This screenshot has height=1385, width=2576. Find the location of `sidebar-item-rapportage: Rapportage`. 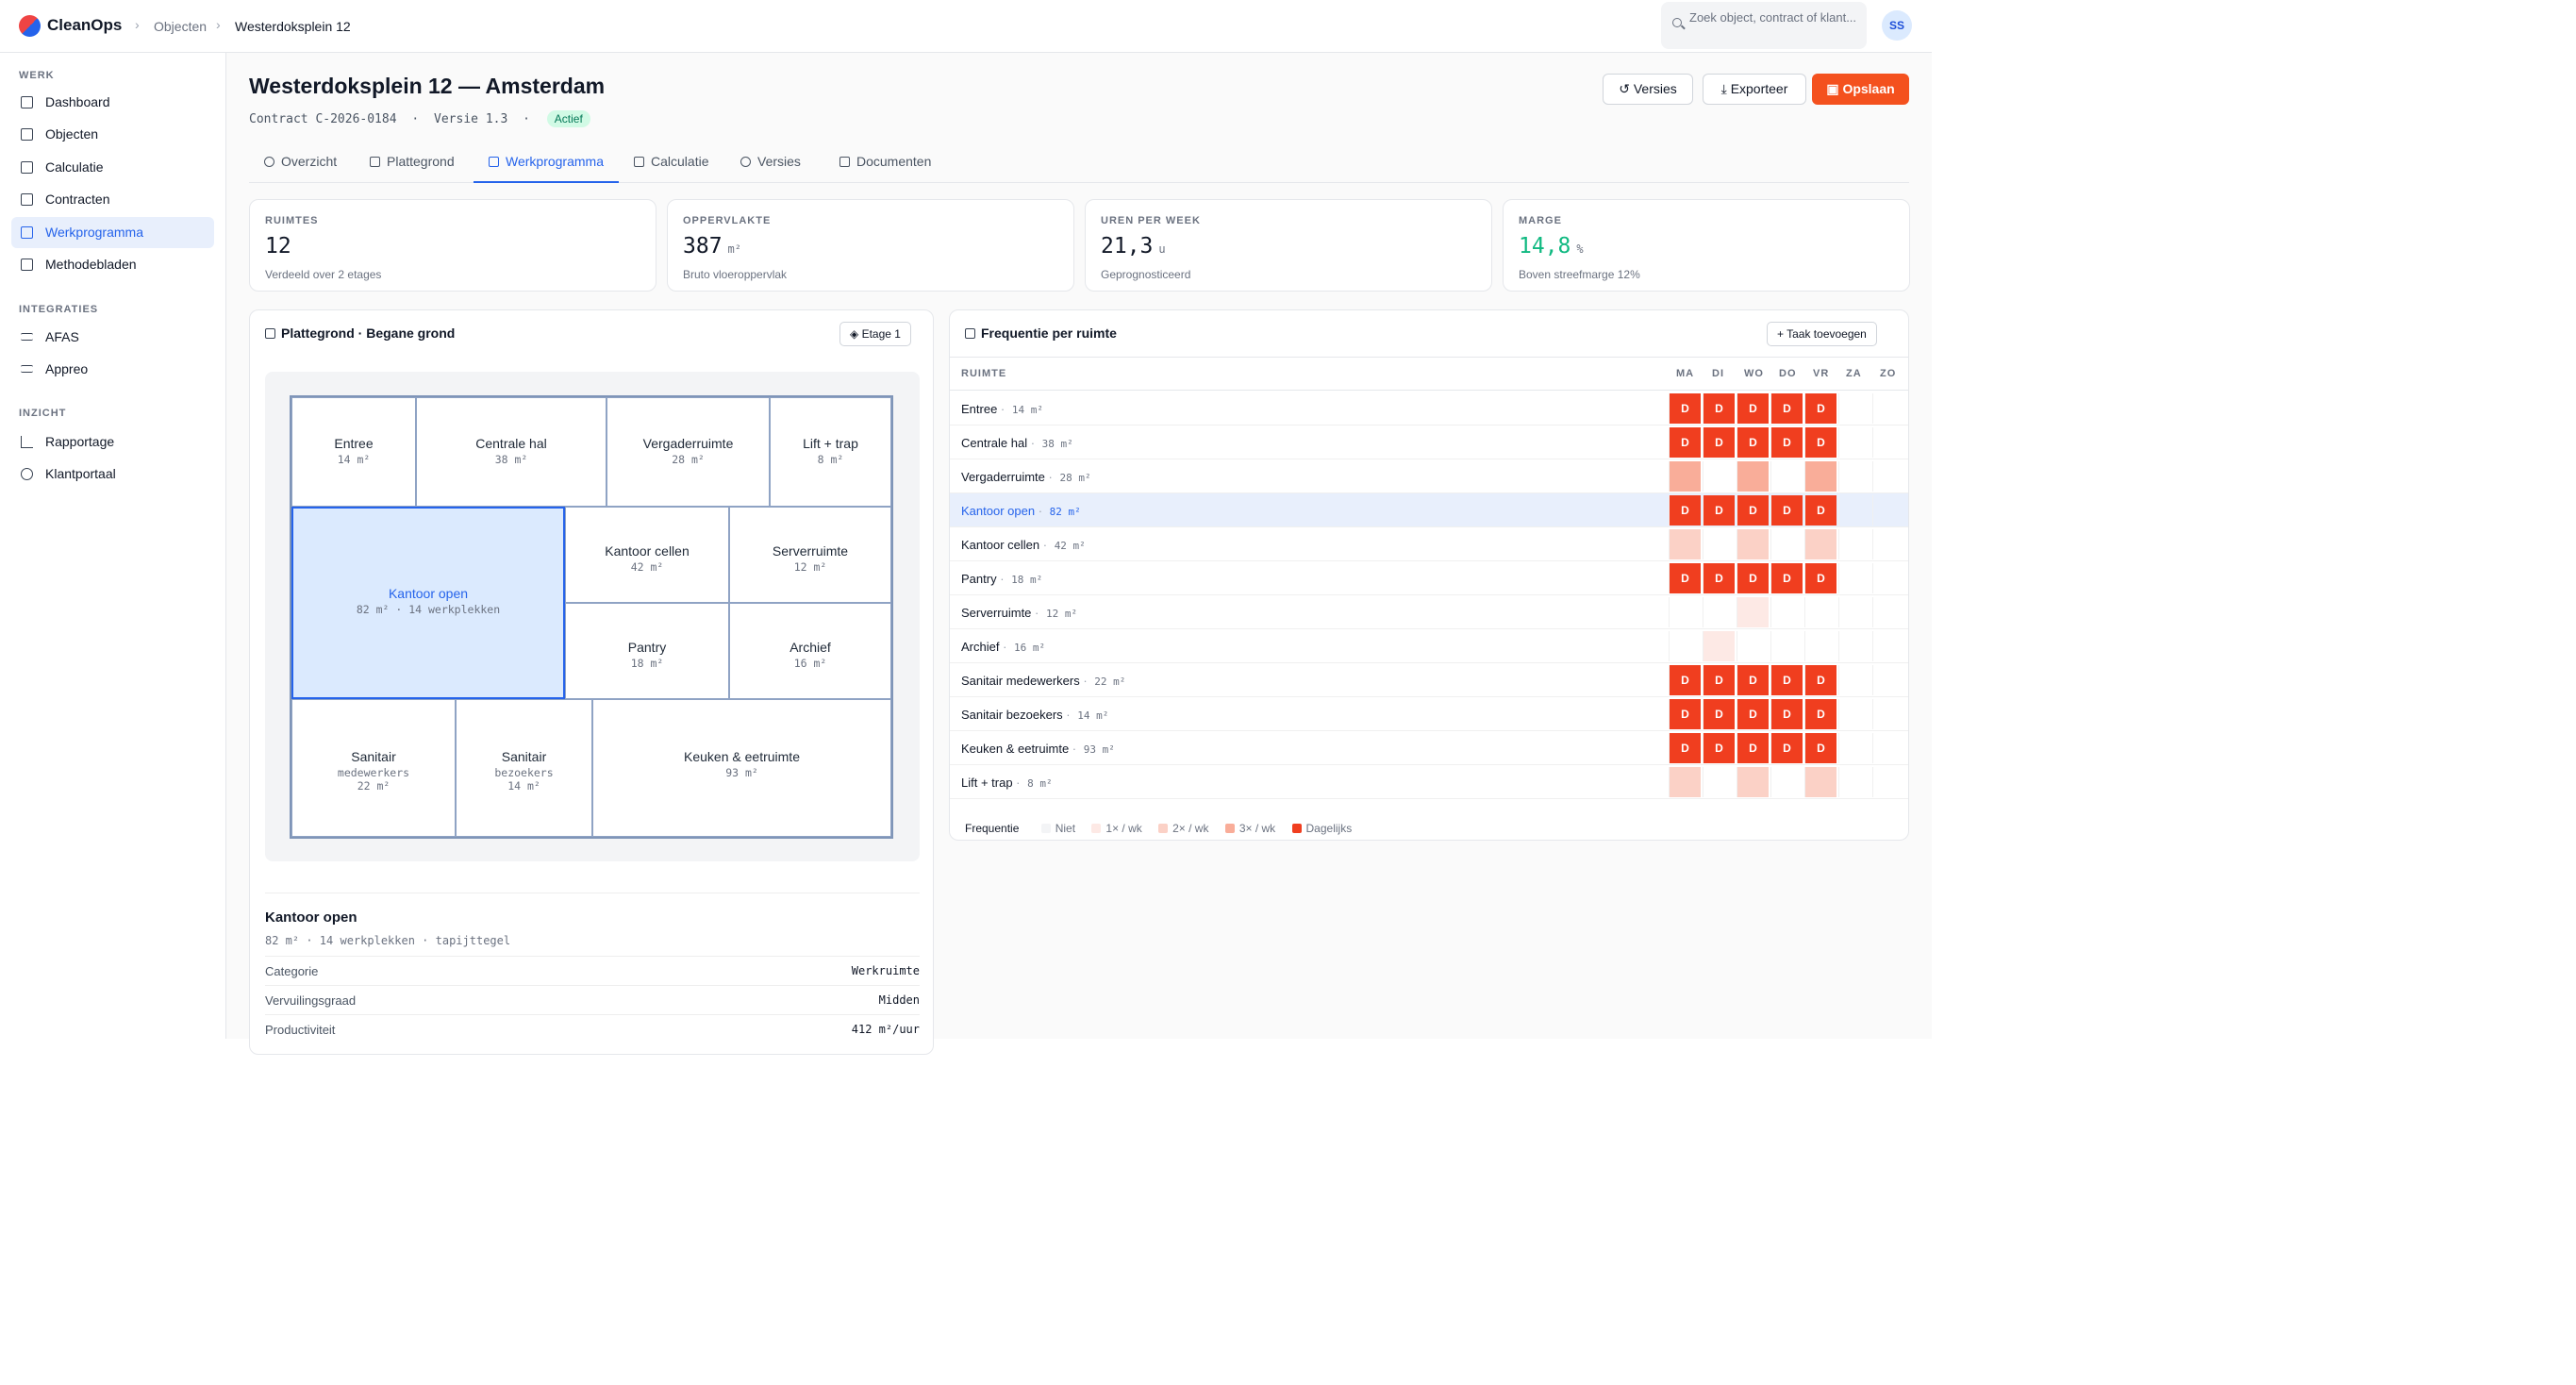

sidebar-item-rapportage: Rapportage is located at coordinates (113, 442).